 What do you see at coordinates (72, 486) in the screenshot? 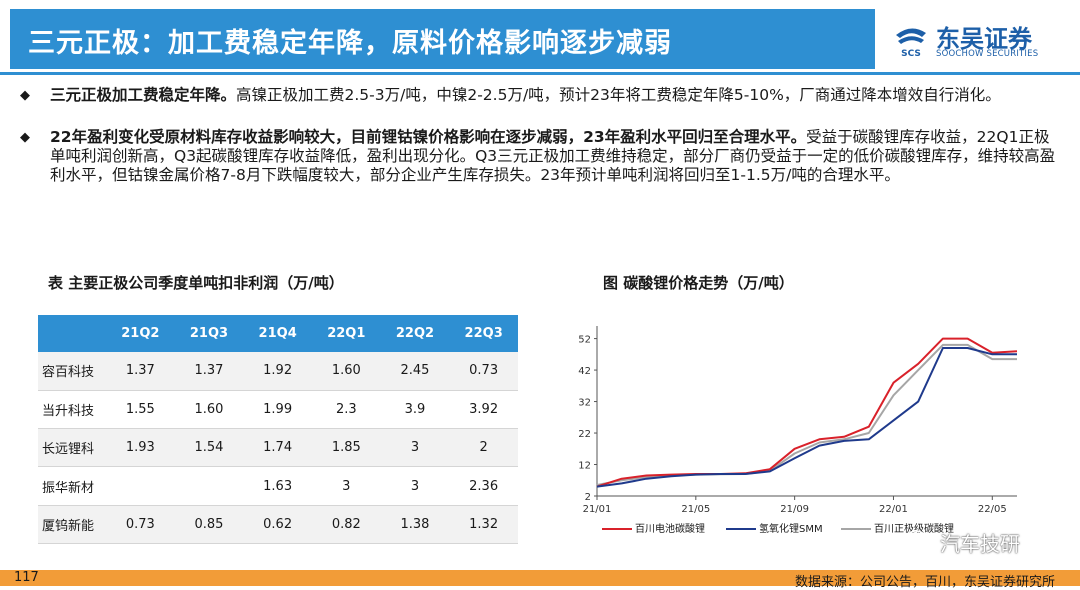
I see `company-name-cell: 振华新材` at bounding box center [72, 486].